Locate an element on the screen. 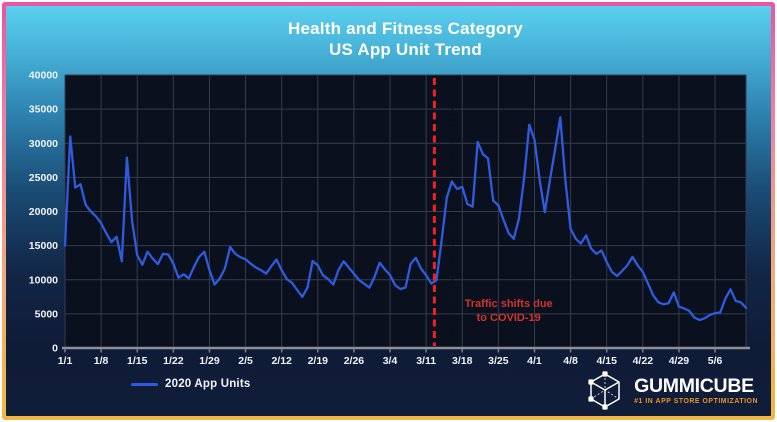  x-axis-tick-label: 3/11 is located at coordinates (426, 361).